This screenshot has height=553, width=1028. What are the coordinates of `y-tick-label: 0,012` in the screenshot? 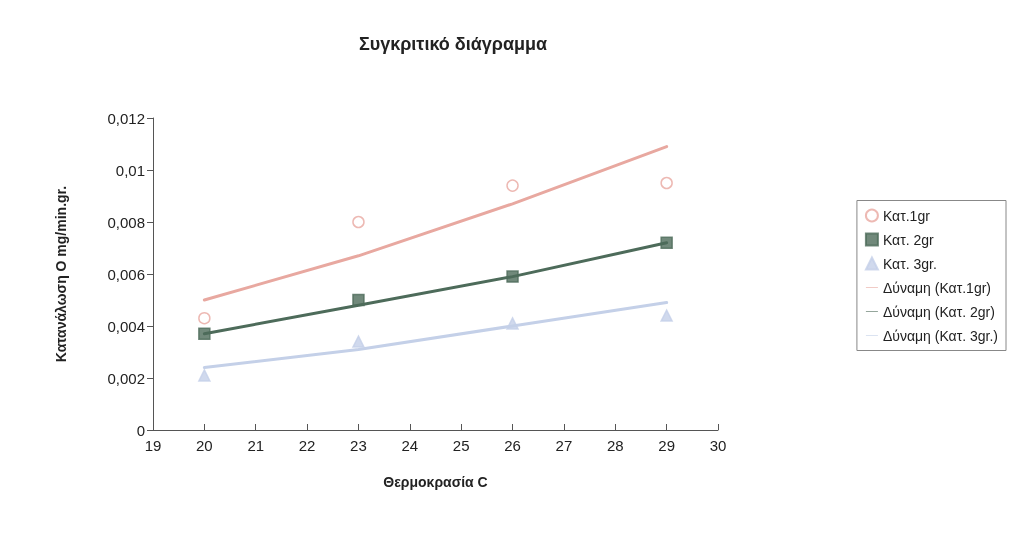 It's located at (126, 118).